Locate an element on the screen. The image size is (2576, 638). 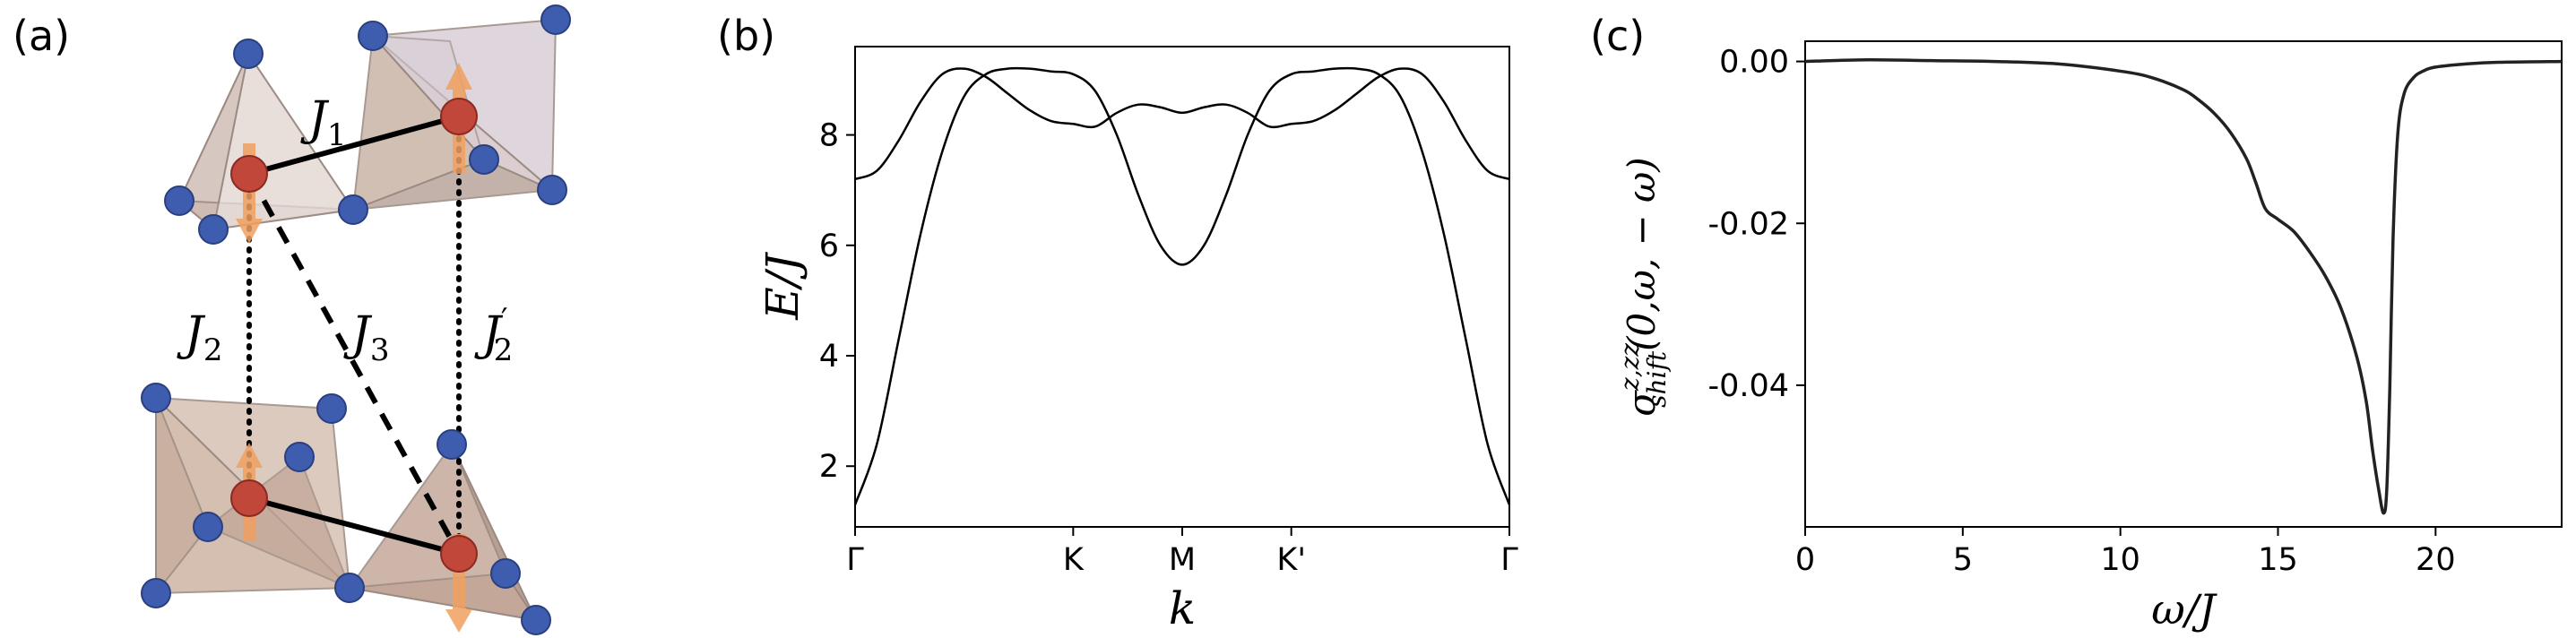
spin-arrow-head-down-bottom-right is located at coordinates (458, 621).